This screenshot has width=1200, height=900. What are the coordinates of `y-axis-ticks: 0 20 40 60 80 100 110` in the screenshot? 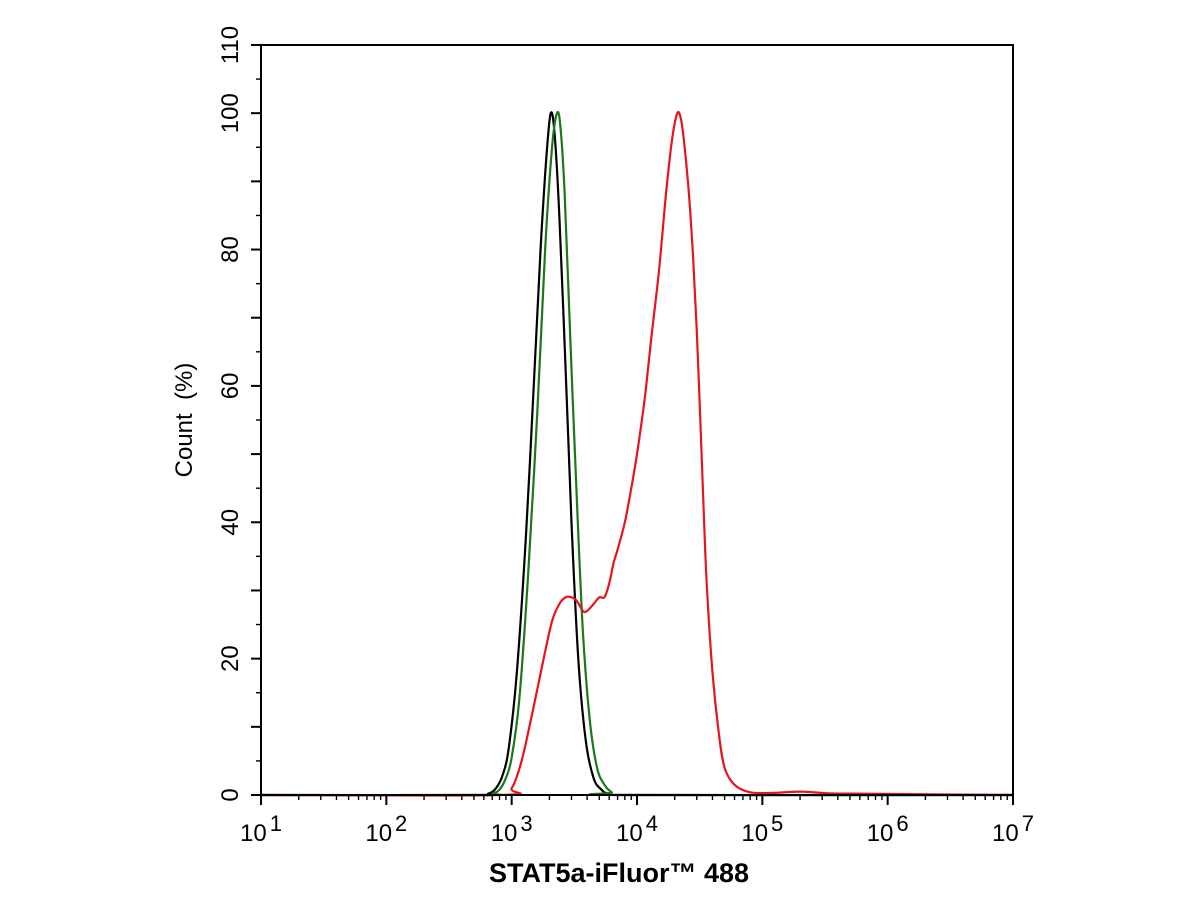 It's located at (239, 414).